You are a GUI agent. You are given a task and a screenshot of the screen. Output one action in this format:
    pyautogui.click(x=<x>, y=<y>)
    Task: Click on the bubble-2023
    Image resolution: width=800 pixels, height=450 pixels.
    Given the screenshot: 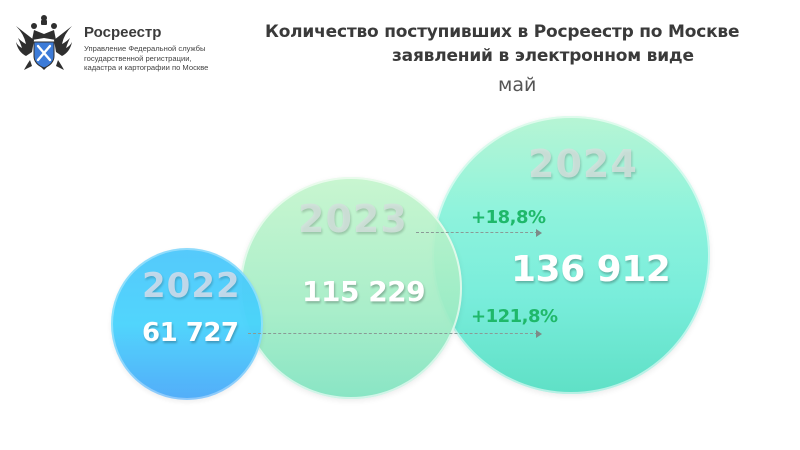 What is the action you would take?
    pyautogui.click(x=351, y=288)
    